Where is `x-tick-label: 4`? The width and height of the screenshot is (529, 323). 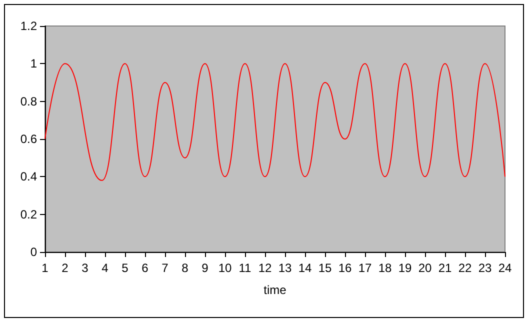
x-tick-label: 4 is located at coordinates (105, 268).